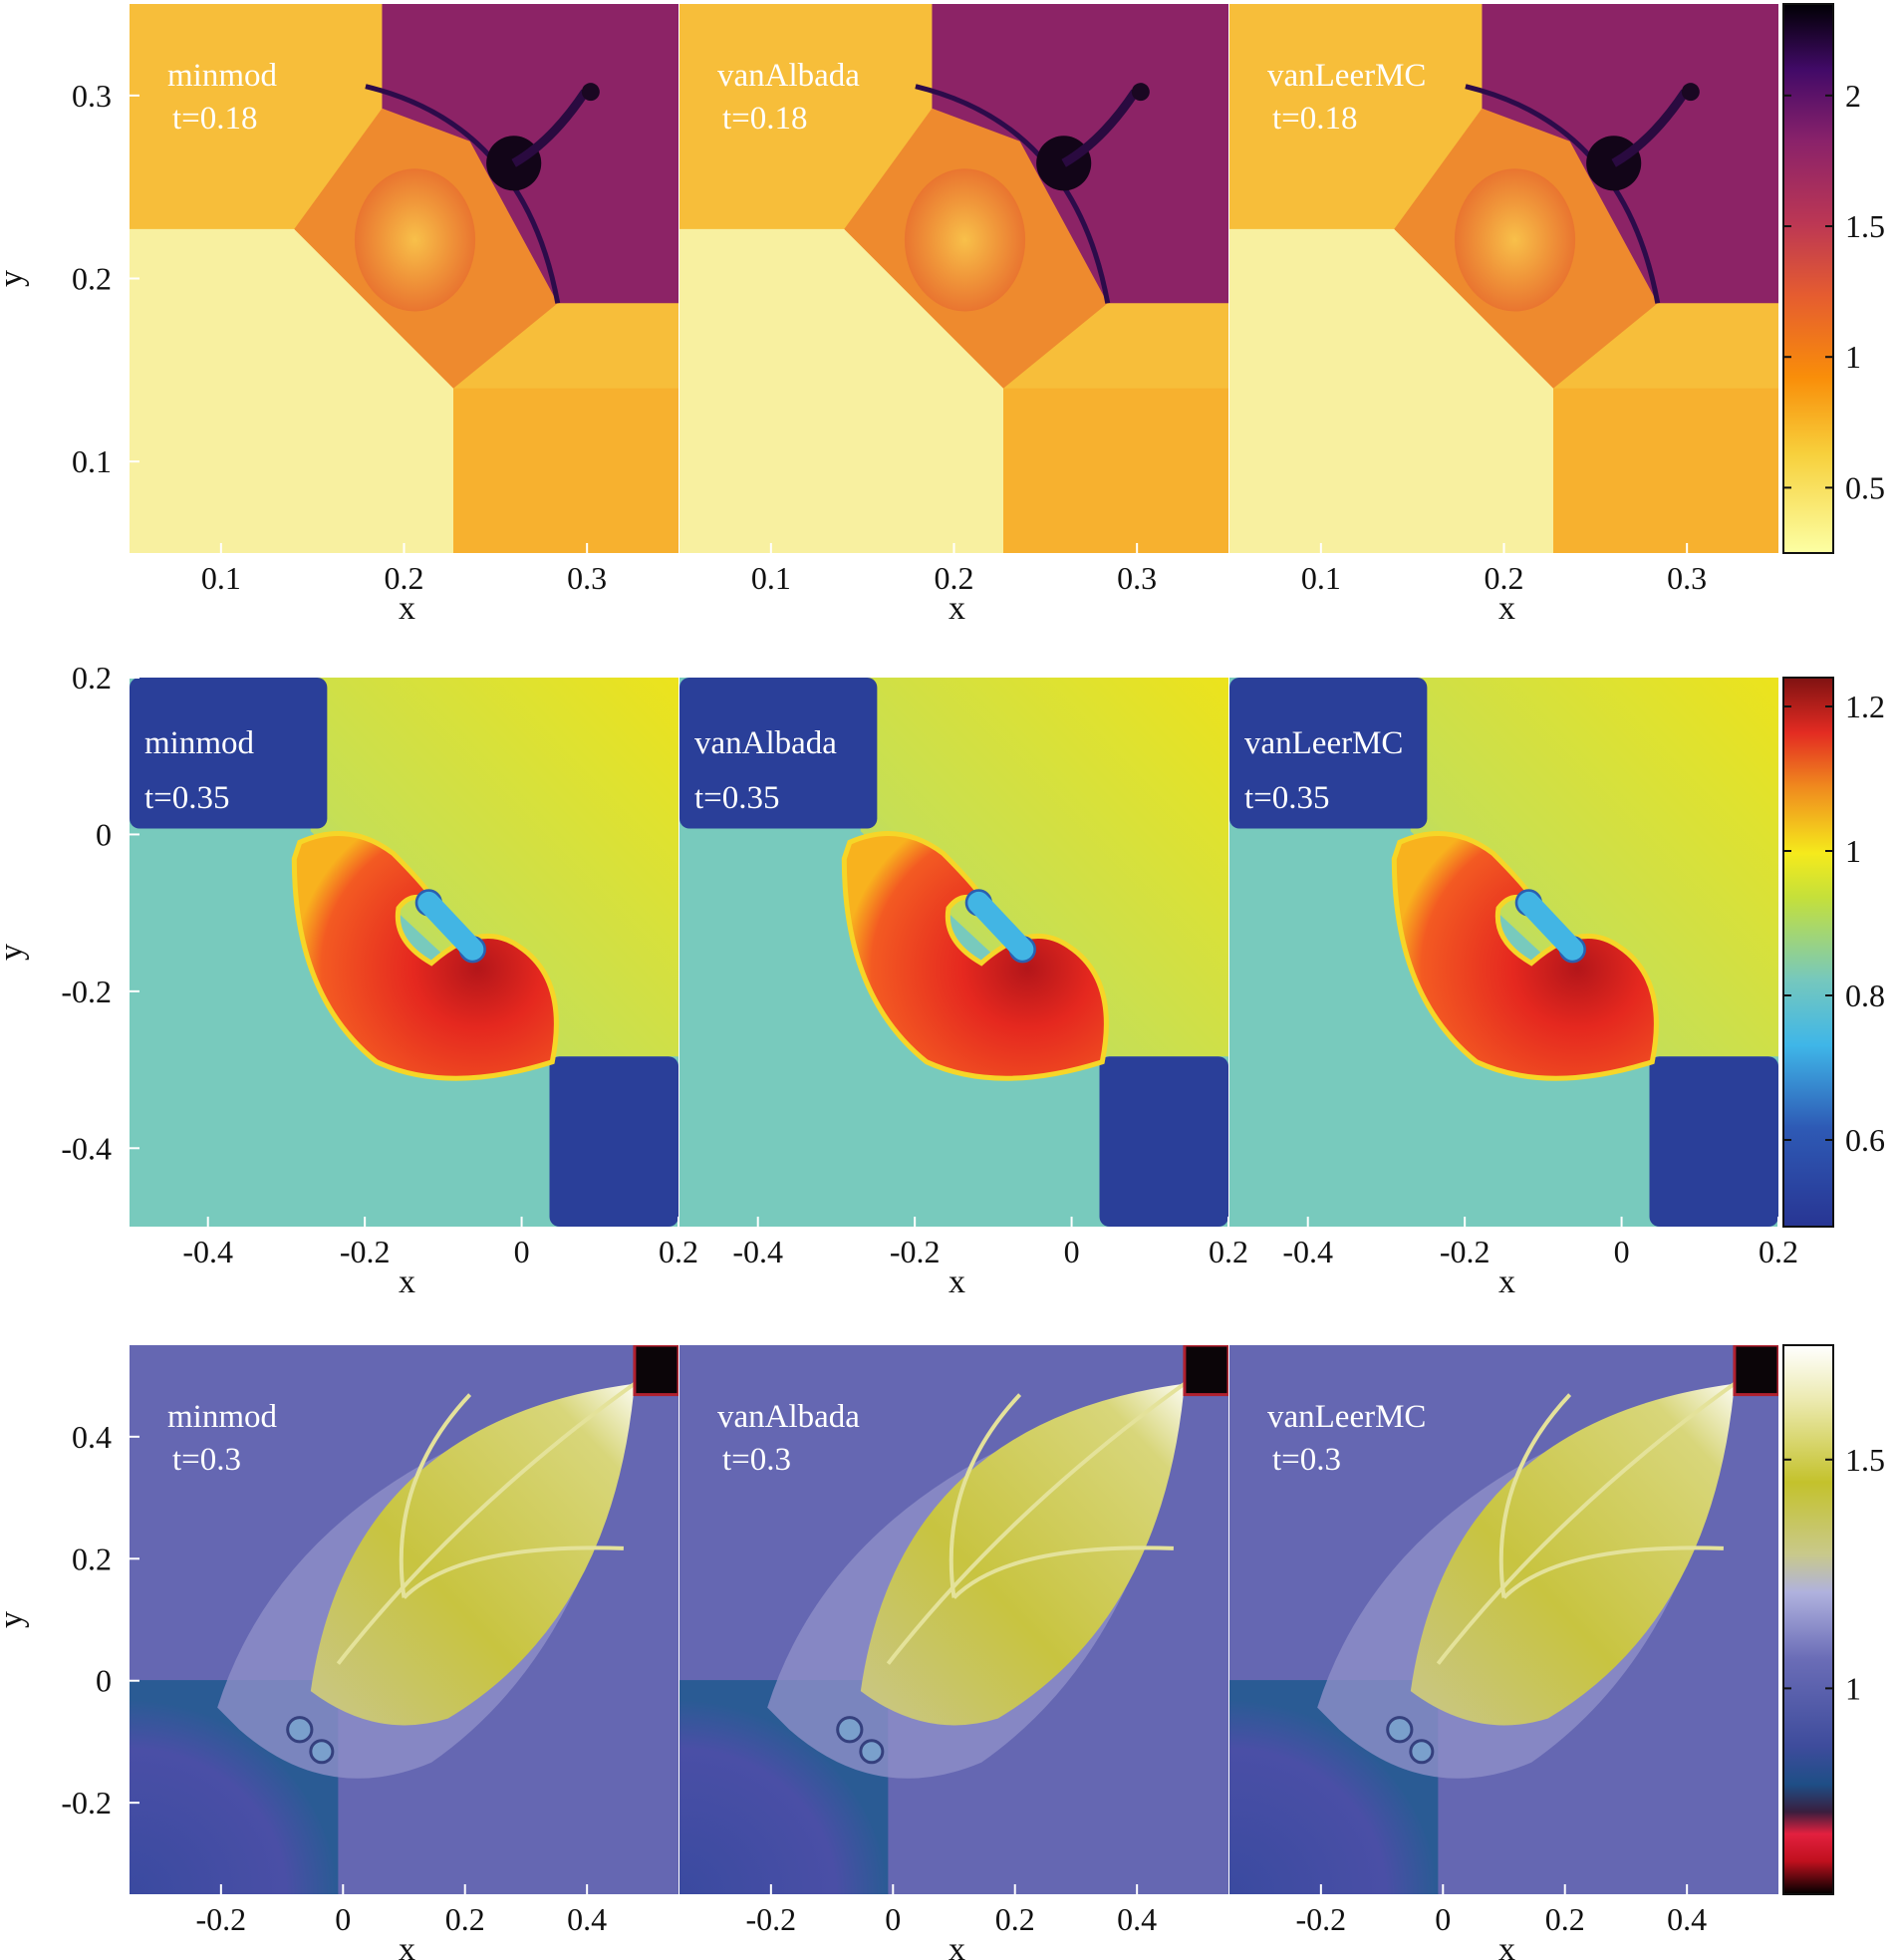 The image size is (1898, 1960). I want to click on heatmap-panel: vanLeerMC t=0.18 0.1 0.2 0.3 x, so click(1503, 315).